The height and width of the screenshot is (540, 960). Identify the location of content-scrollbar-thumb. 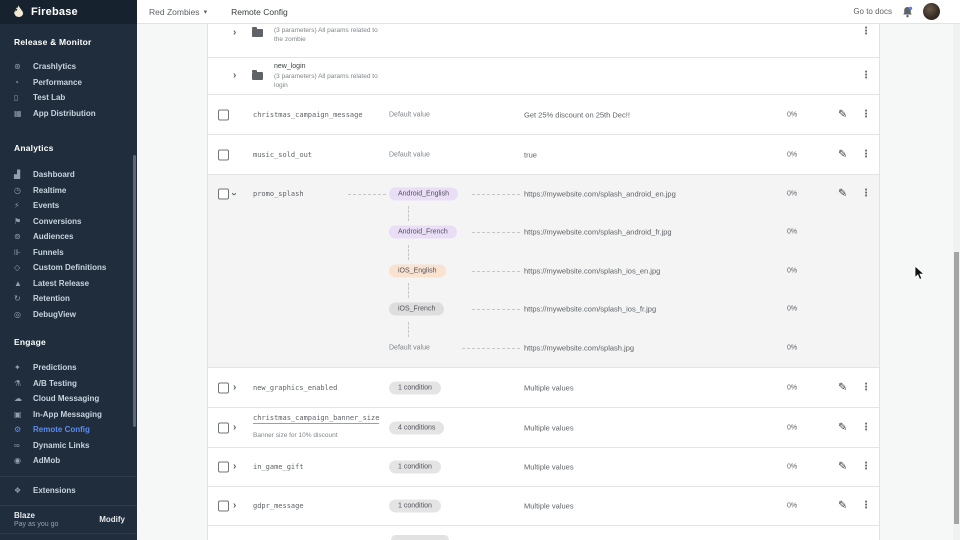
(956, 388).